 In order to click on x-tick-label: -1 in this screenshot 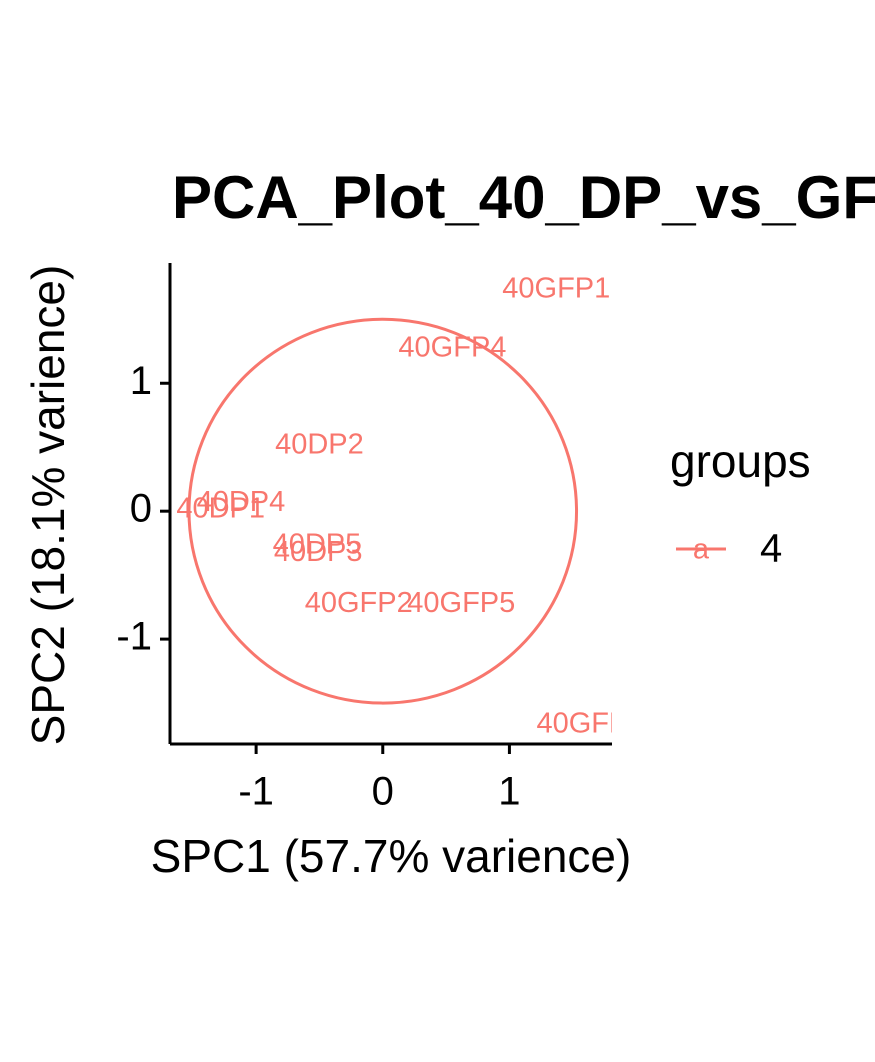, I will do `click(256, 792)`.